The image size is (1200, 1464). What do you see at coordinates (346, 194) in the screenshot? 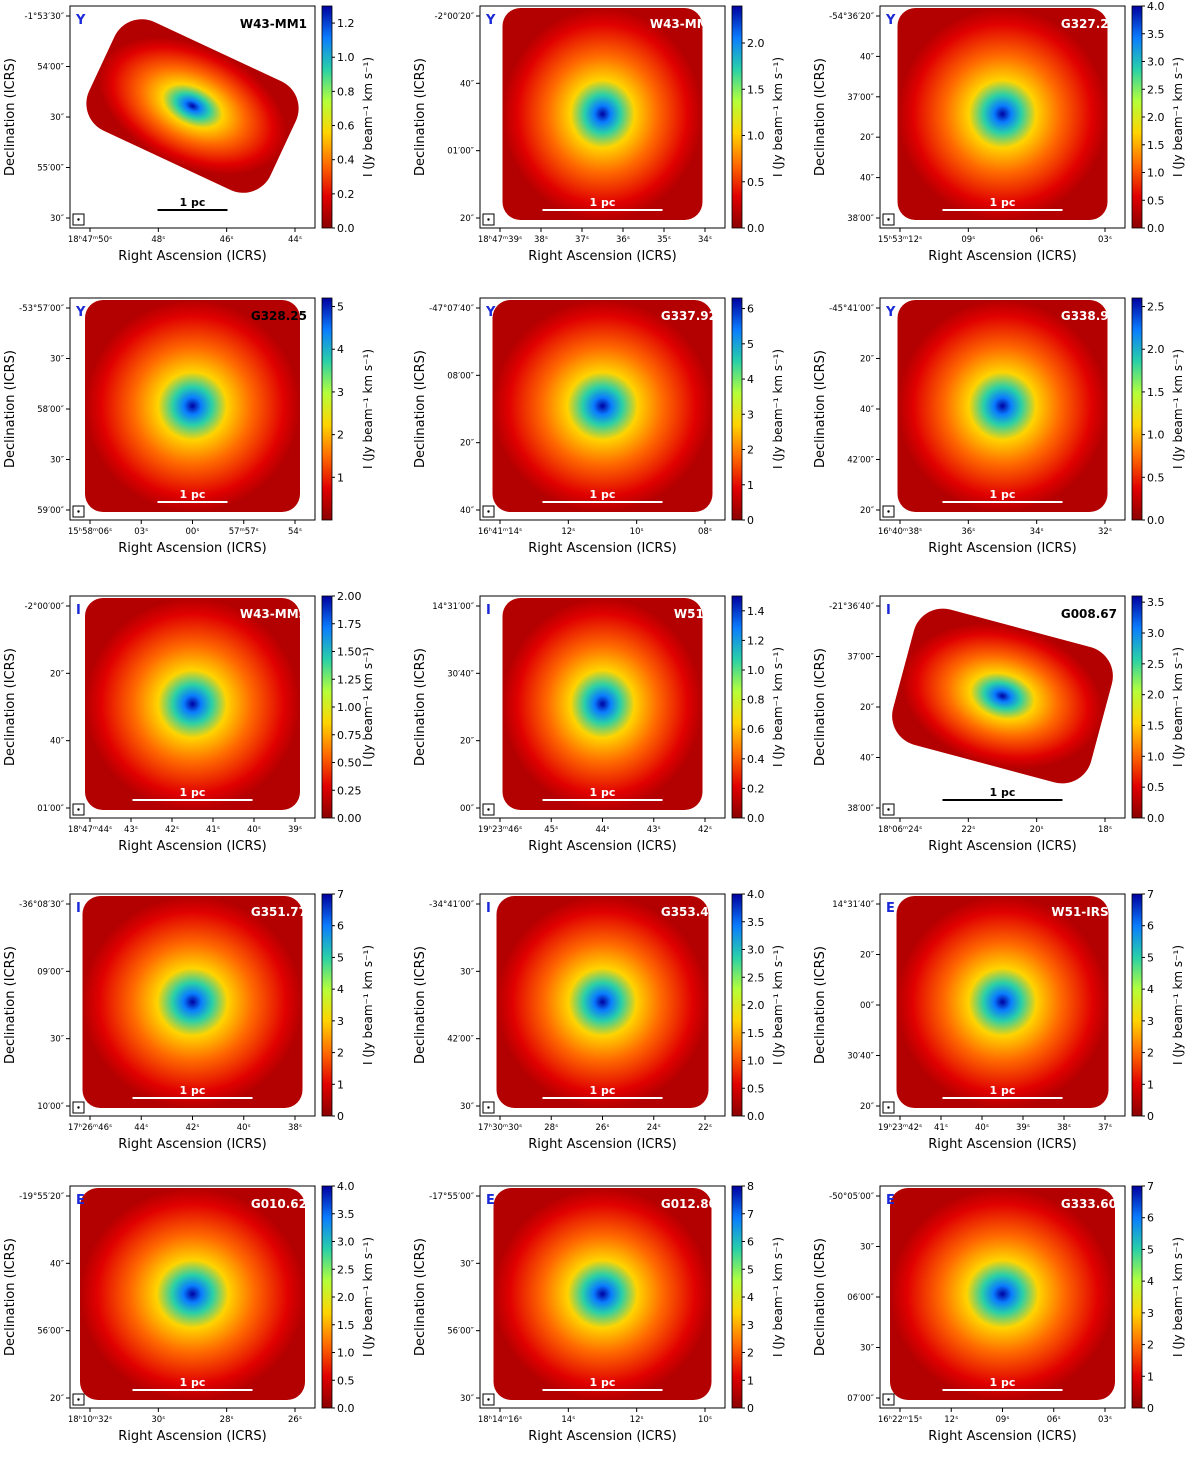
I see `colorbar-tick-label: 0.2` at bounding box center [346, 194].